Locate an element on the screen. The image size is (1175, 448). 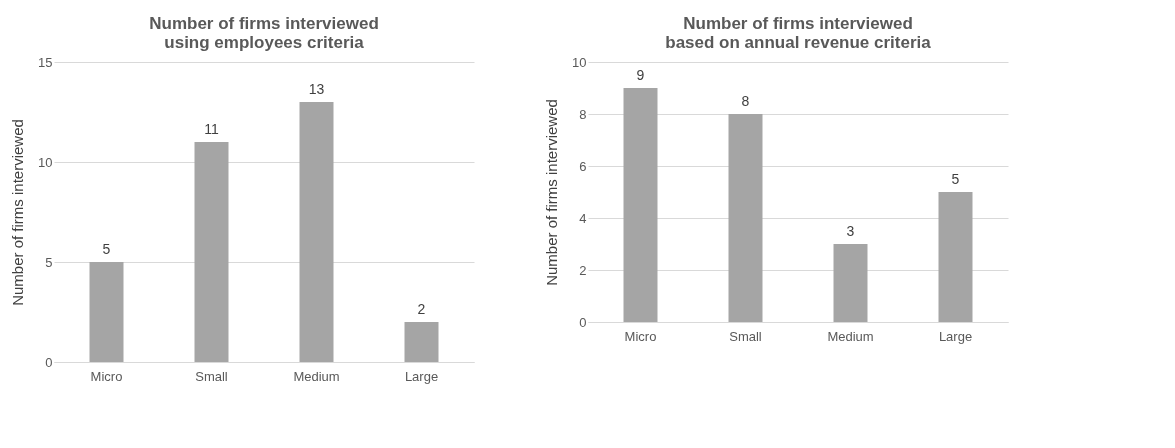
y-tick-label: 2 is located at coordinates (583, 270).